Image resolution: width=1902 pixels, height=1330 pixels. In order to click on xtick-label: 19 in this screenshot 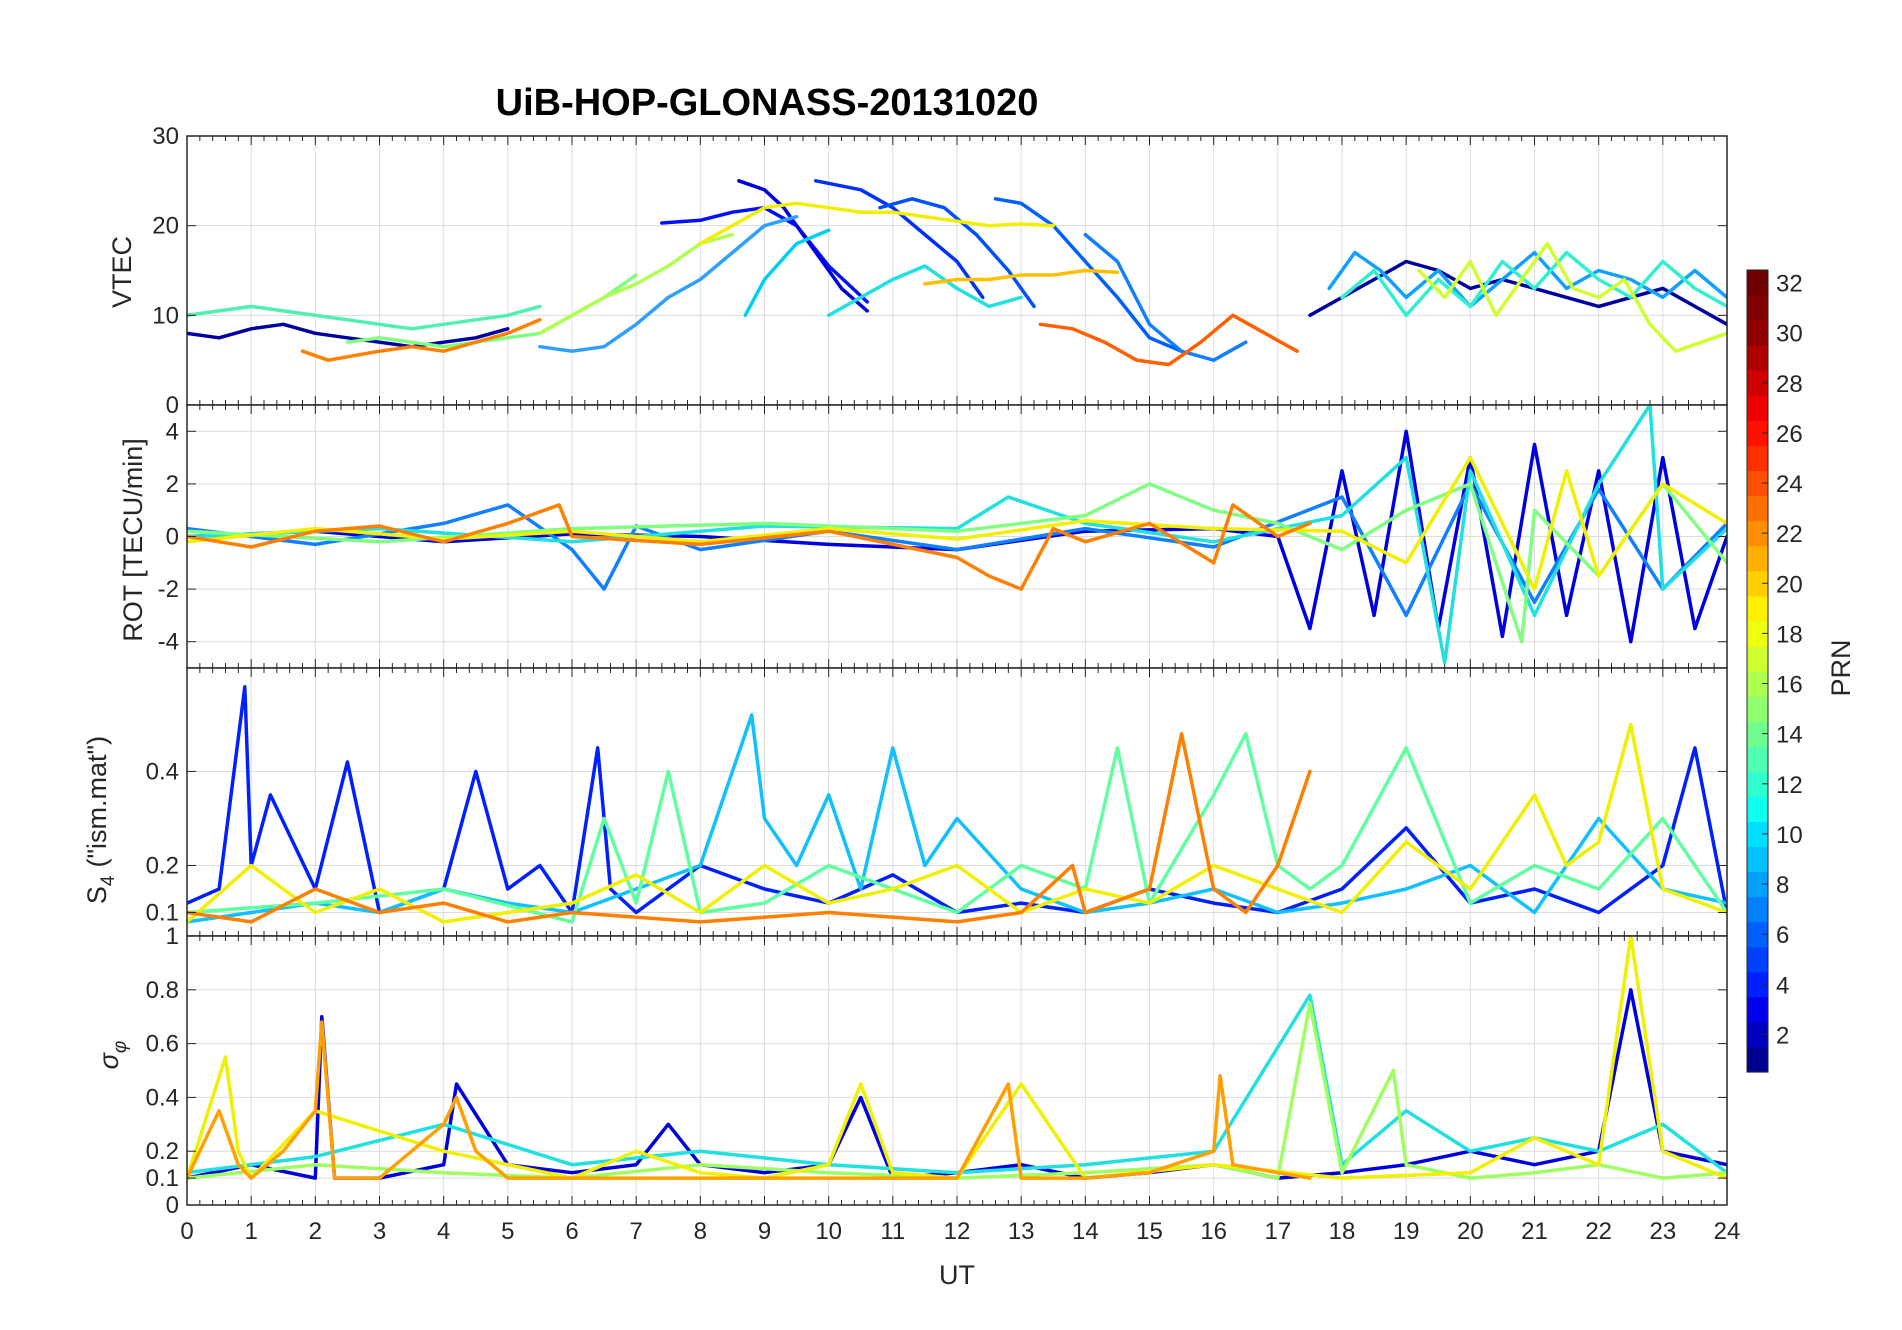, I will do `click(1406, 1231)`.